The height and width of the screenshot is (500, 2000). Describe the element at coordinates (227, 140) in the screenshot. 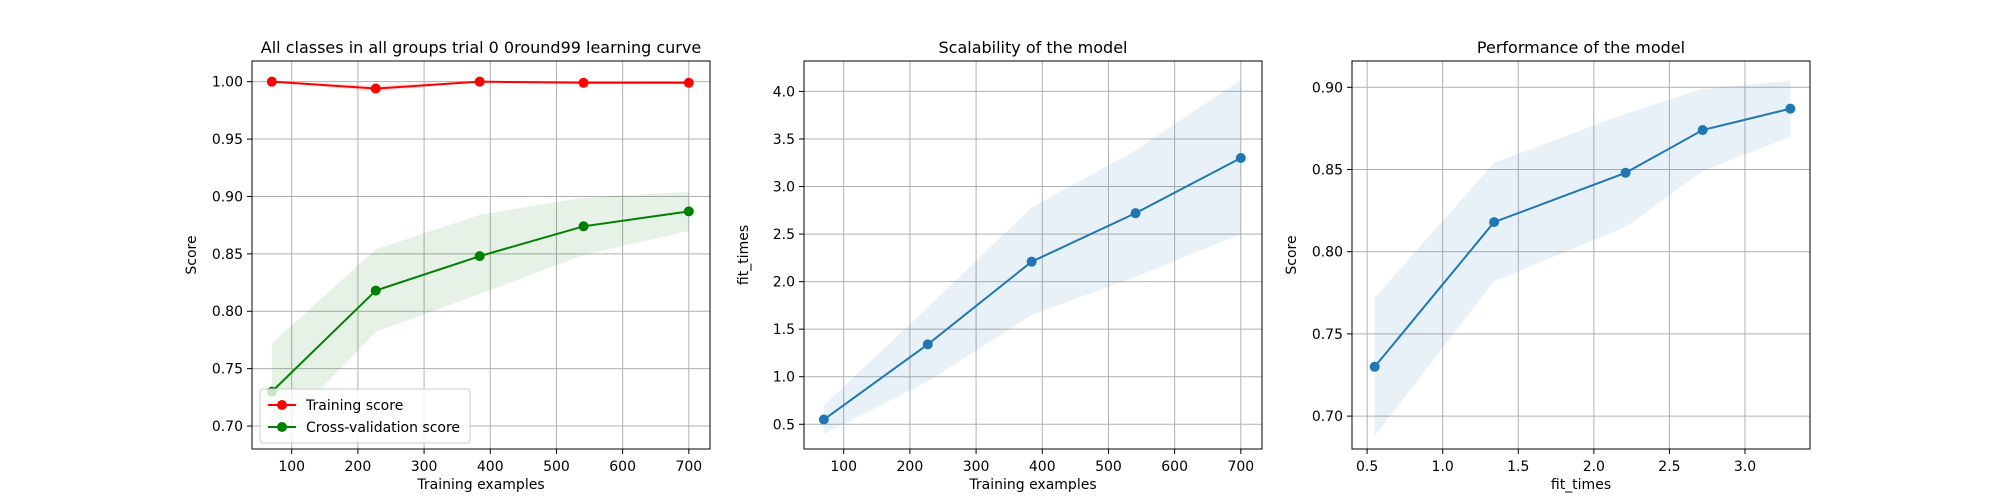

I see `y-tick-label: 0.95` at that location.